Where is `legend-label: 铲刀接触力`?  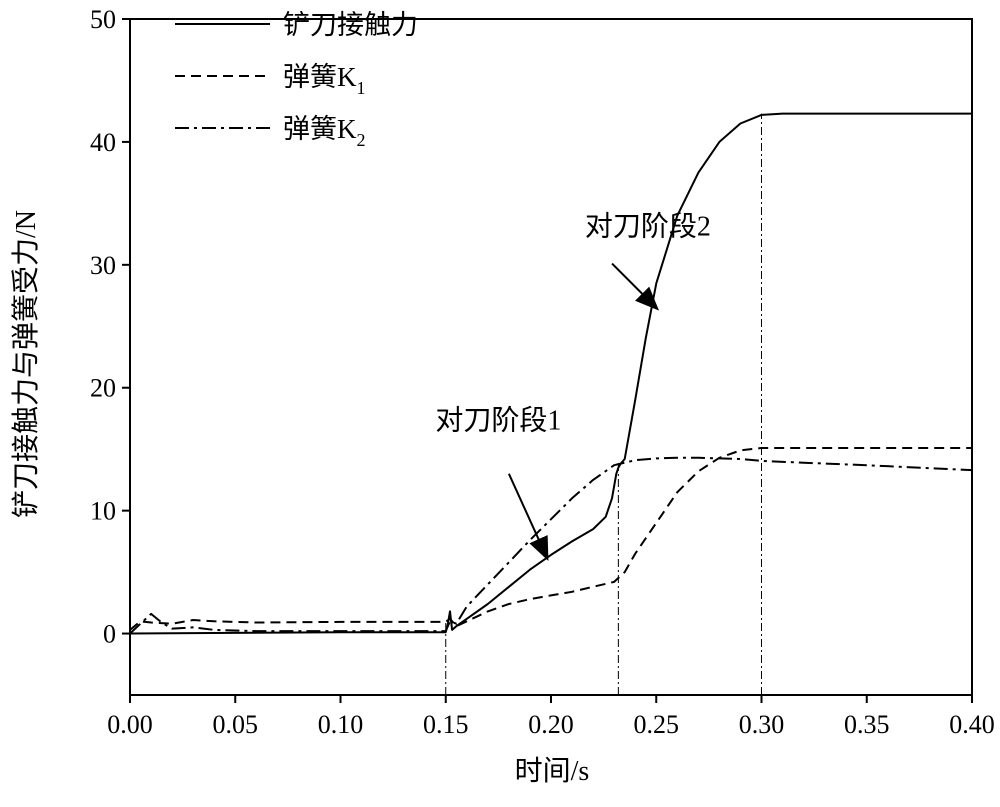
legend-label: 铲刀接触力 is located at coordinates (350, 25).